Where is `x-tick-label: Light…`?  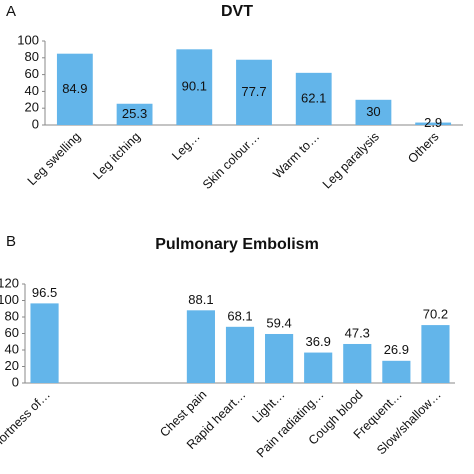
x-tick-label: Light… is located at coordinates (269, 407).